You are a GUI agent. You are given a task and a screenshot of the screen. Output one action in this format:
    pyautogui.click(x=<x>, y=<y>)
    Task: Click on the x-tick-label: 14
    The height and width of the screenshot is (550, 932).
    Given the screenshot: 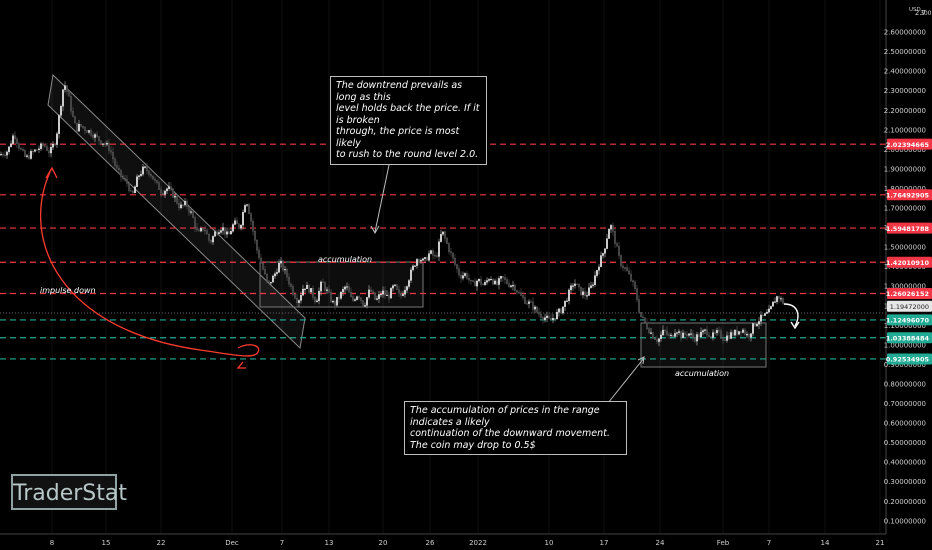 What is the action you would take?
    pyautogui.click(x=825, y=543)
    